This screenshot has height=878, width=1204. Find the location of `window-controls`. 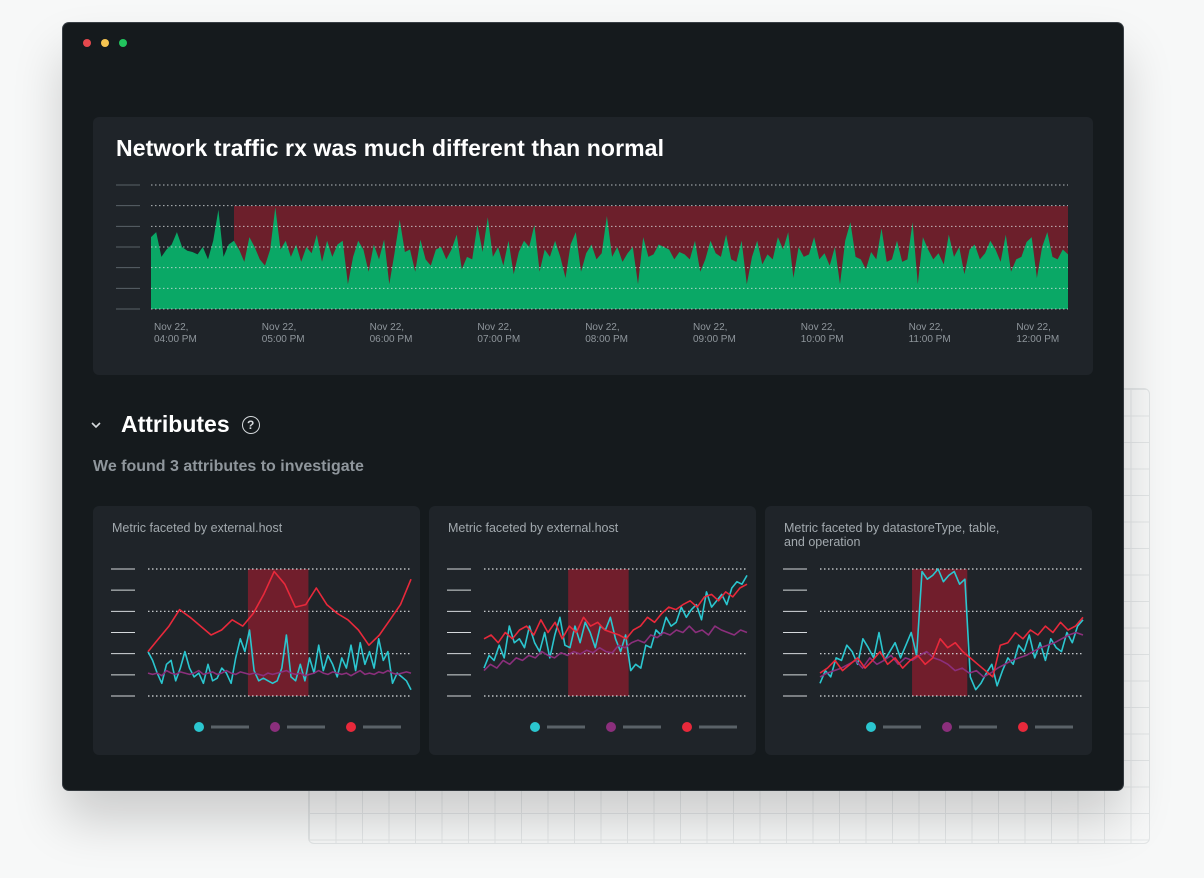

window-controls is located at coordinates (105, 43).